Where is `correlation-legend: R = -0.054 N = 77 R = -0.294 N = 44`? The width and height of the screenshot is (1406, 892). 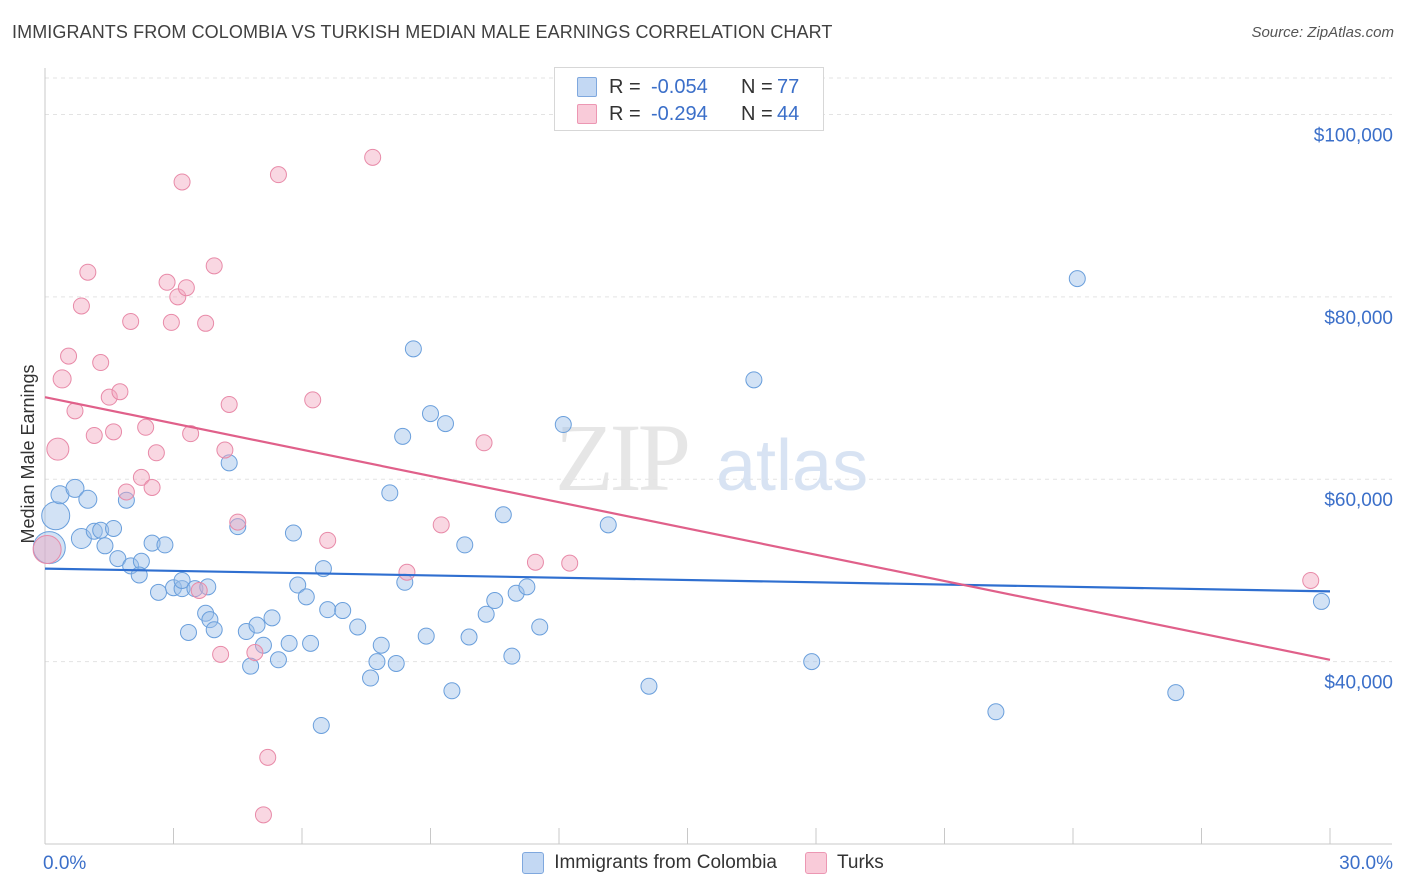 correlation-legend: R = -0.054 N = 77 R = -0.294 N = 44 is located at coordinates (689, 99).